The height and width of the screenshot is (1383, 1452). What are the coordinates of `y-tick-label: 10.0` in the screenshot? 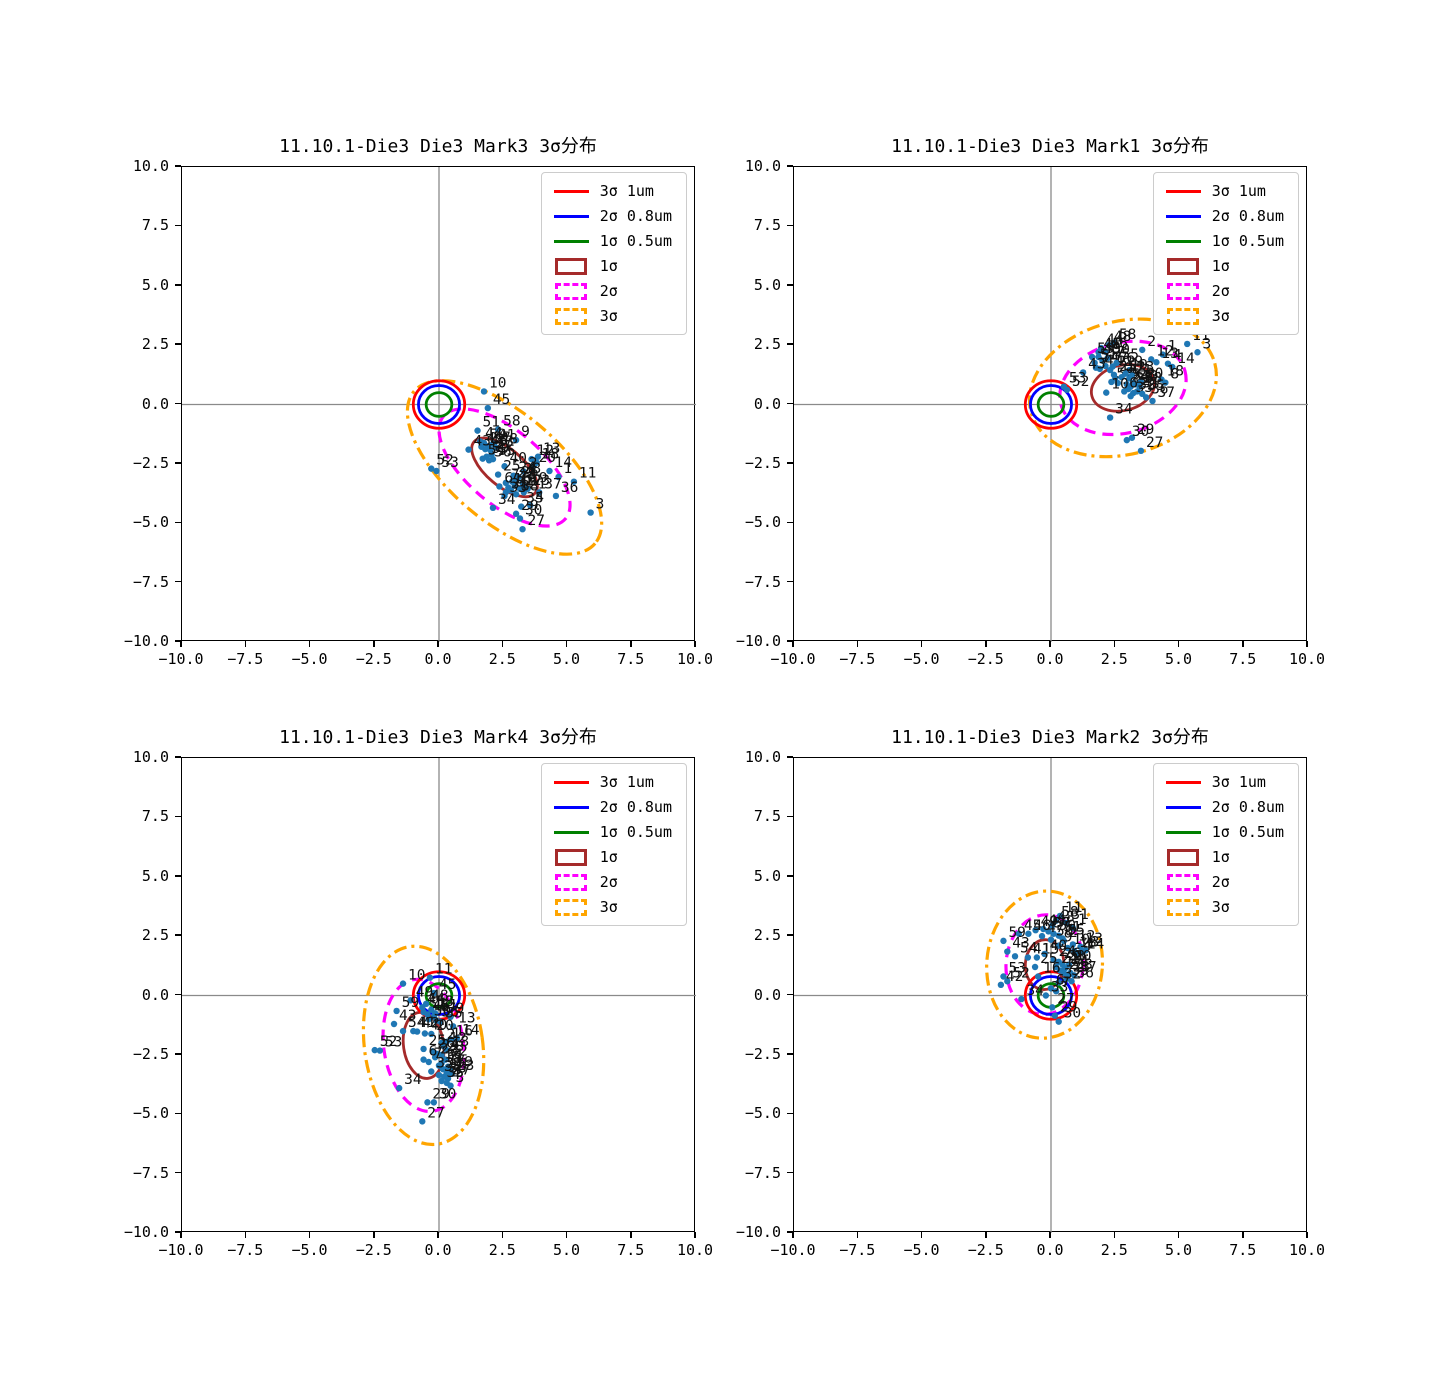 It's located at (150, 166).